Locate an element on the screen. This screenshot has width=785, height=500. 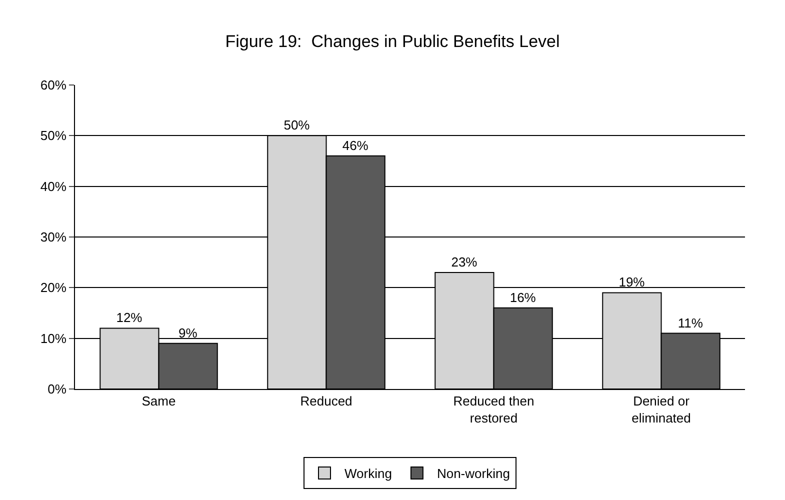
data-label: 46% is located at coordinates (355, 145).